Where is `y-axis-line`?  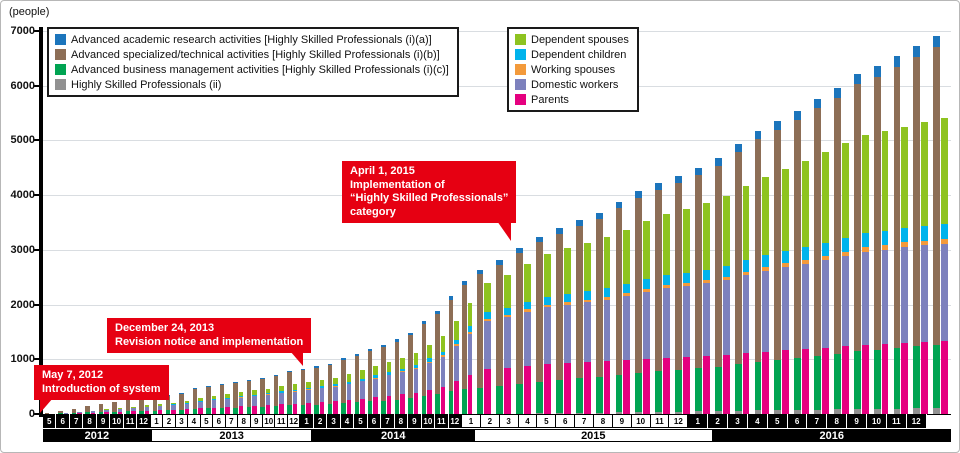 y-axis-line is located at coordinates (41, 222).